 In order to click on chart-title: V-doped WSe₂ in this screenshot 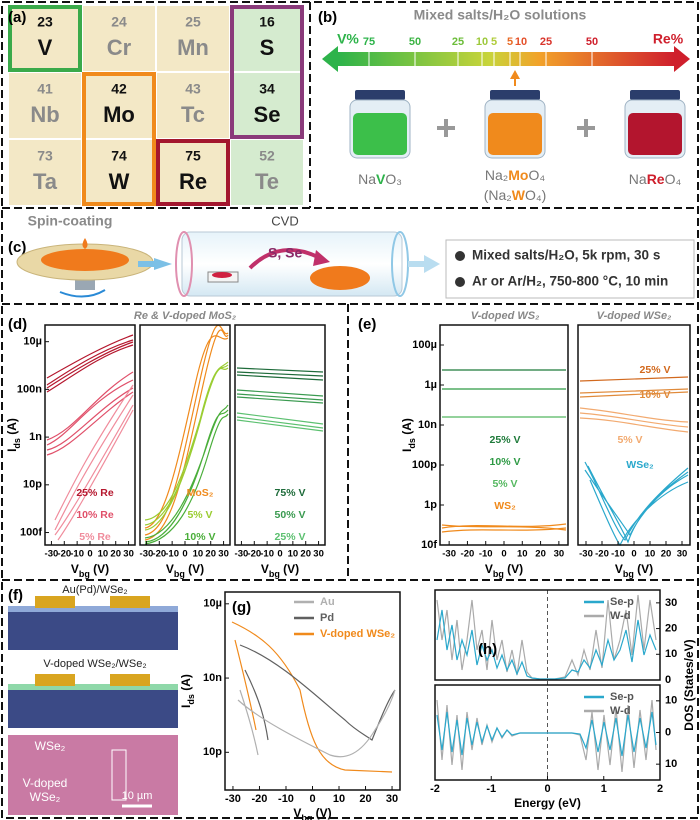, I will do `click(634, 316)`.